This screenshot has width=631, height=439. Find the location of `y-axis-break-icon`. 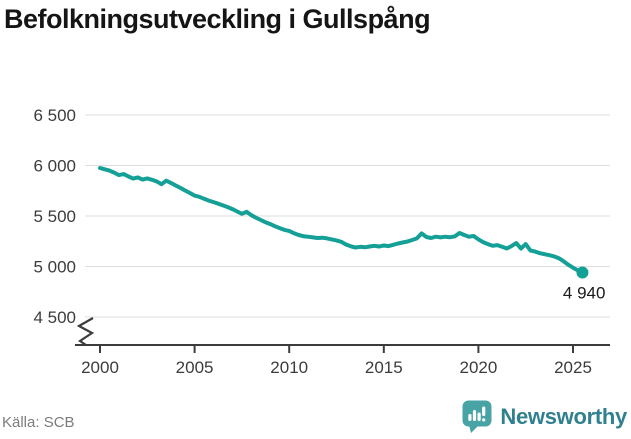

y-axis-break-icon is located at coordinates (85, 331).